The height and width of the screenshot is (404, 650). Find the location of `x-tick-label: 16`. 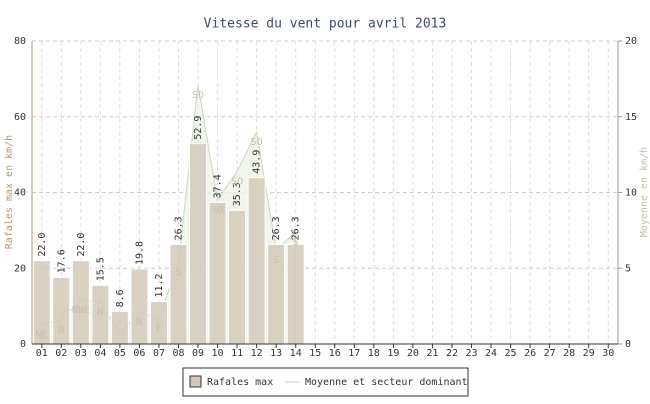

x-tick-label: 16 is located at coordinates (335, 353).